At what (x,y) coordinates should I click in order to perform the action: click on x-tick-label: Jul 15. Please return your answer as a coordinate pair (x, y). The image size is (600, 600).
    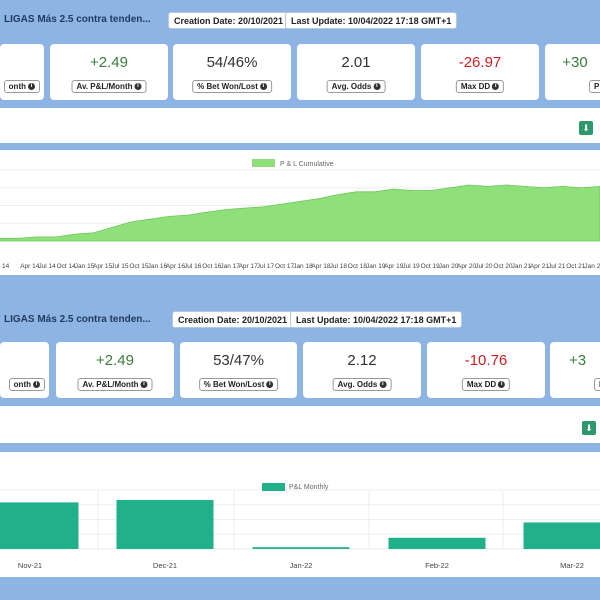
    Looking at the image, I should click on (120, 266).